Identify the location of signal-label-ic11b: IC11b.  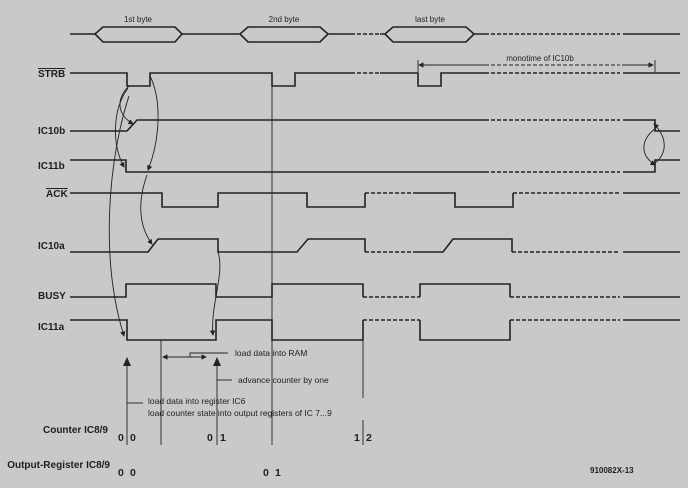
(51, 166).